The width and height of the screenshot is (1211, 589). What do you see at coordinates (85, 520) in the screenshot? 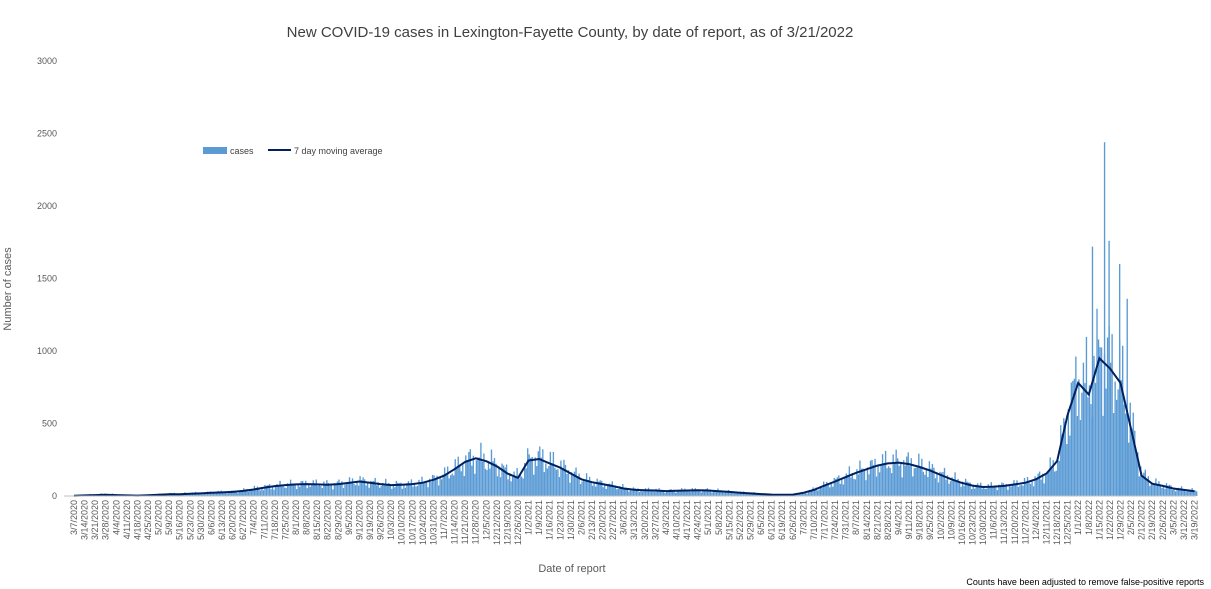
I see `x-tick-label: 3/14/2020` at bounding box center [85, 520].